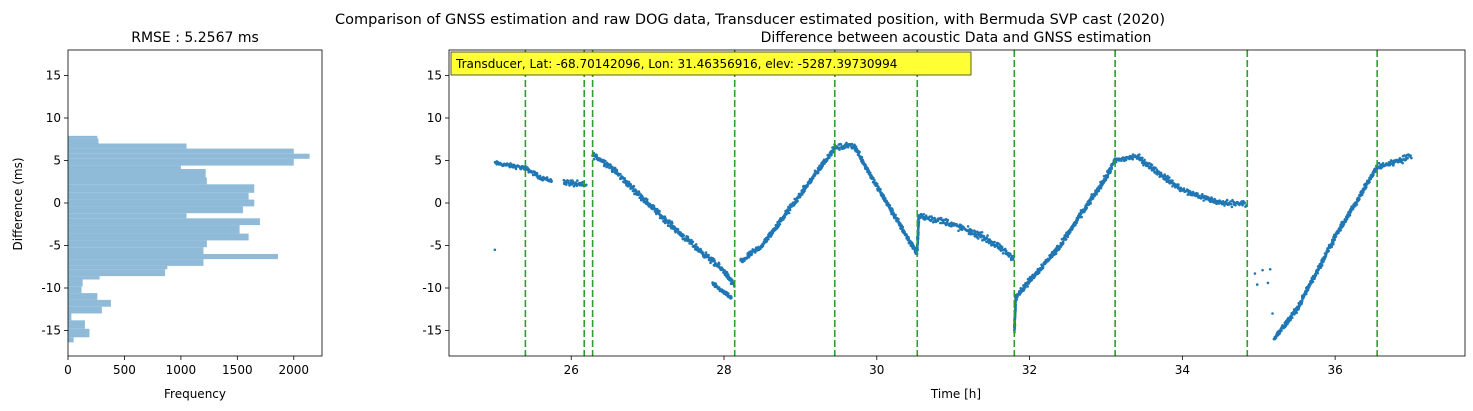 The width and height of the screenshot is (1473, 411). I want to click on y-tick-label: 0, so click(438, 203).